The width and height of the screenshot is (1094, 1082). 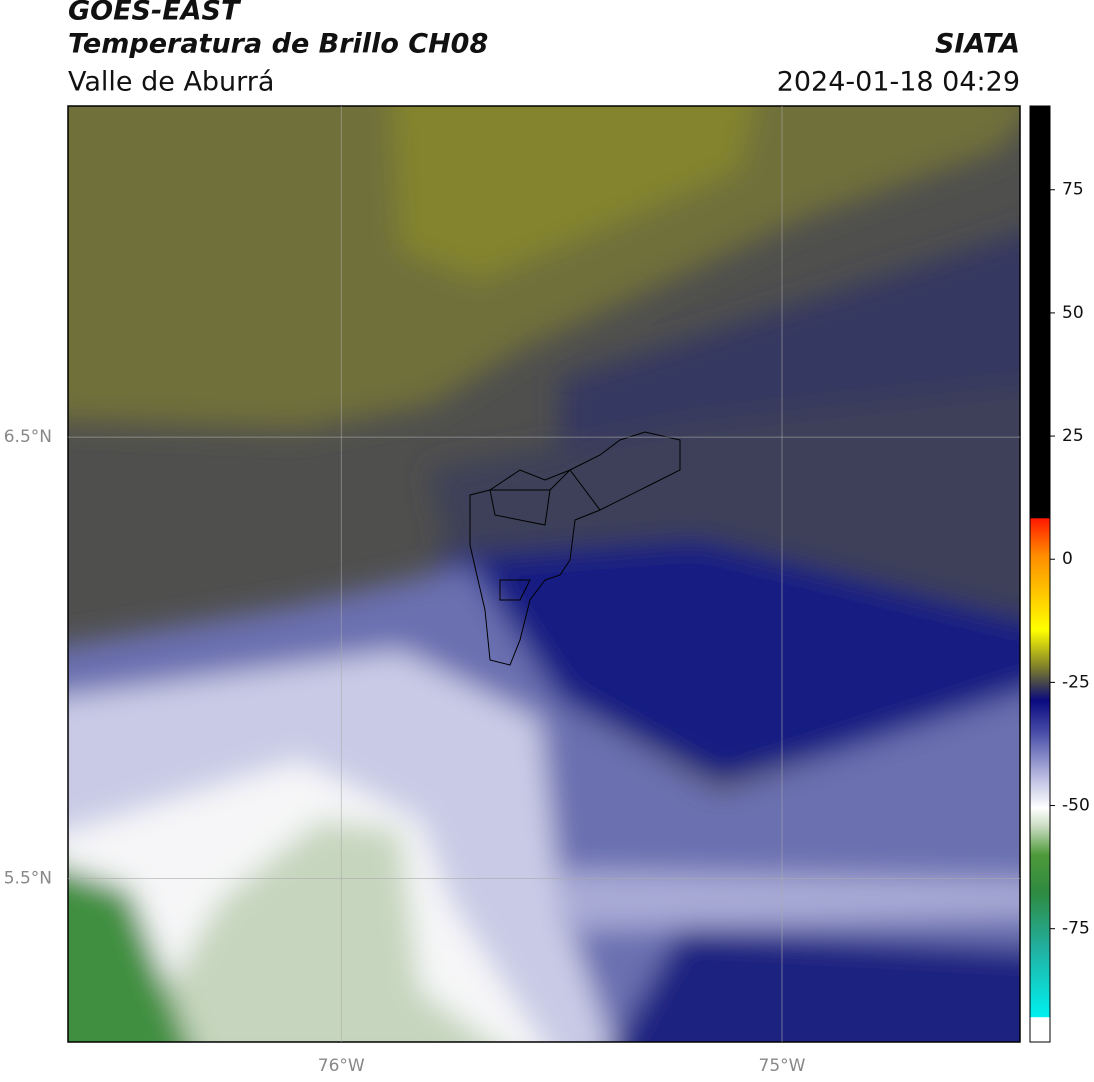 What do you see at coordinates (1076, 806) in the screenshot?
I see `colorbar-tick-label: -50` at bounding box center [1076, 806].